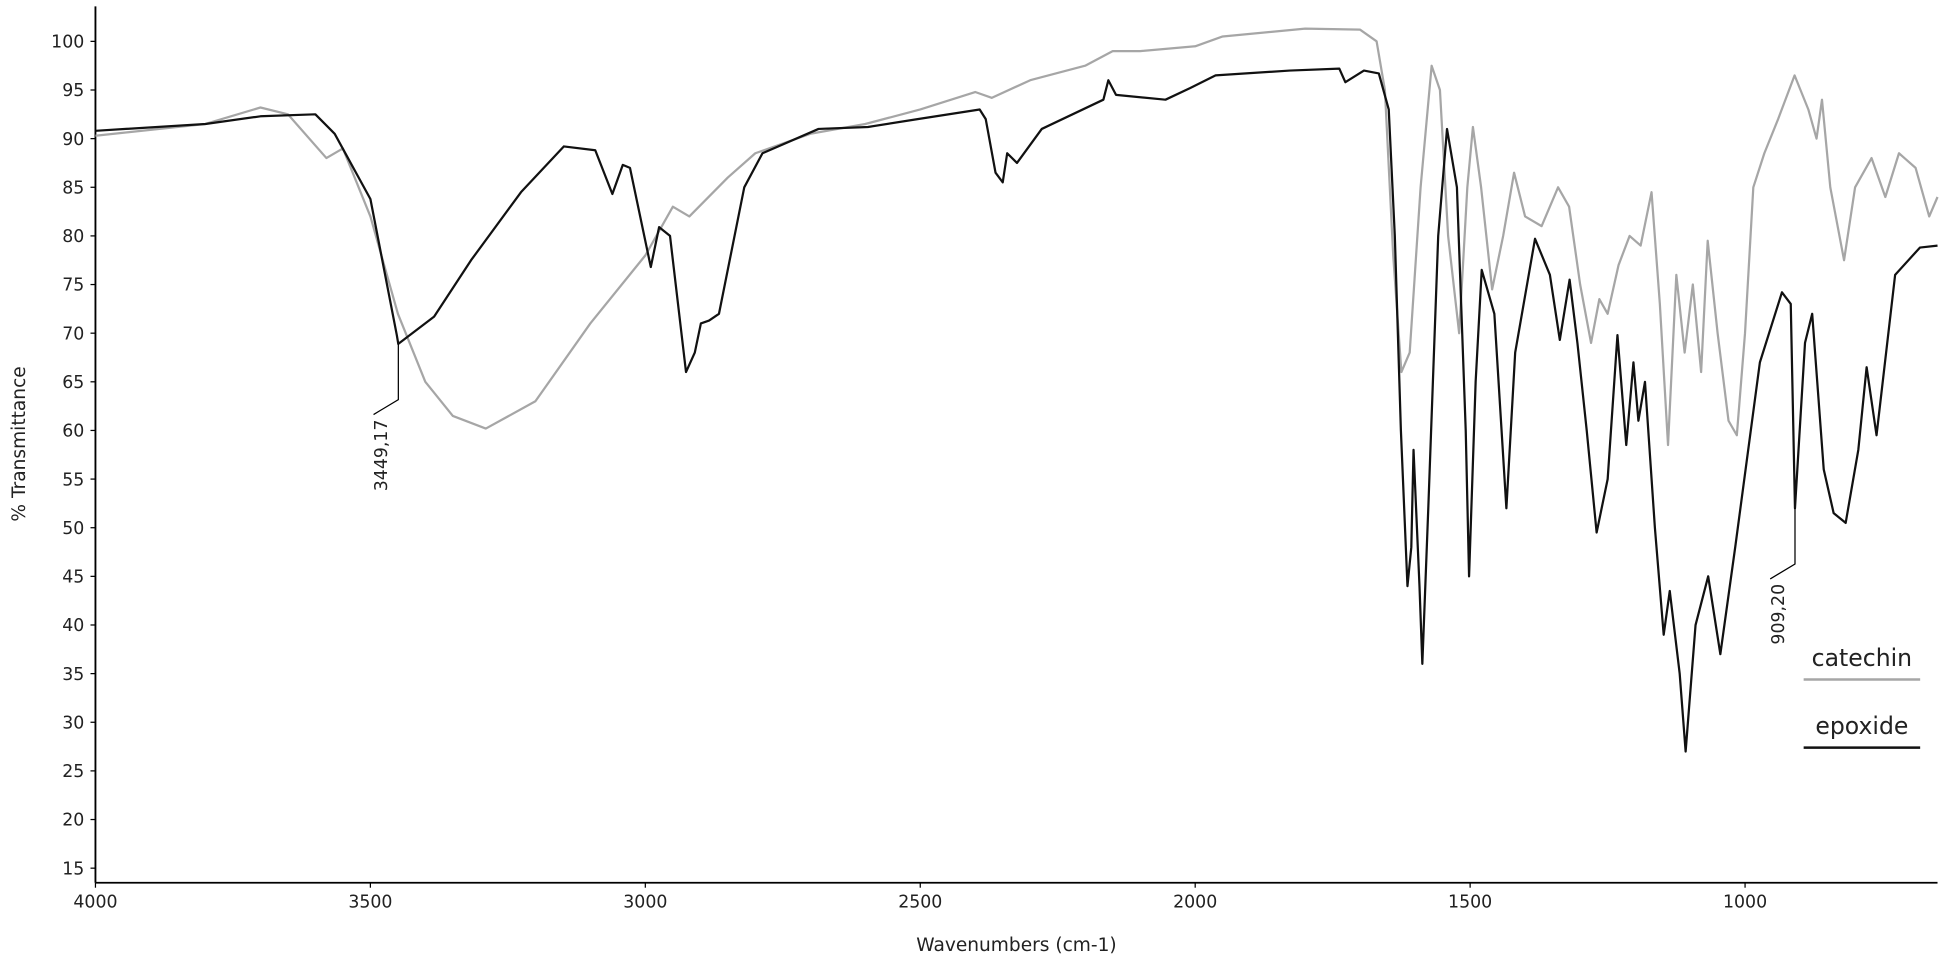 Image resolution: width=1940 pixels, height=961 pixels. Describe the element at coordinates (1861, 726) in the screenshot. I see `legend-label: epoxide` at that location.